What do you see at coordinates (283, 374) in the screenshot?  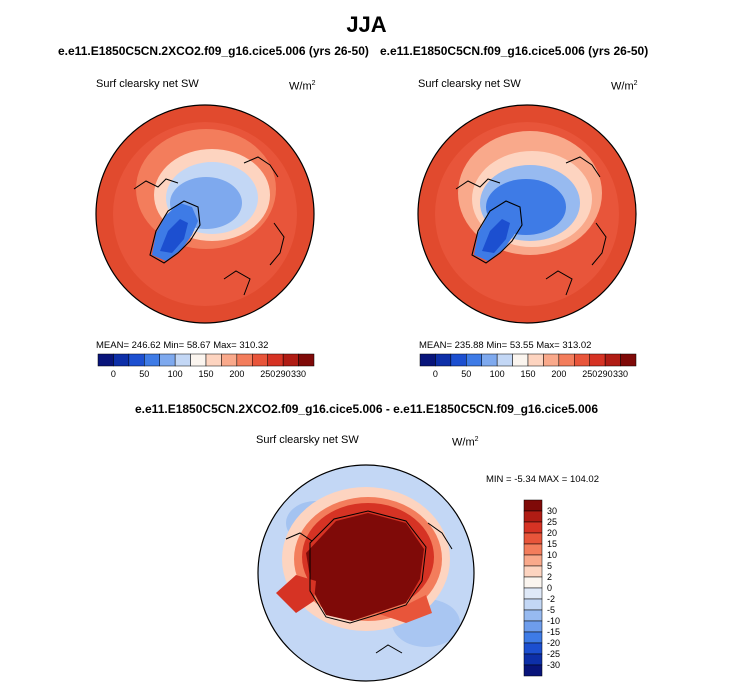 I see `colorbar-left-tick-label: 290` at bounding box center [283, 374].